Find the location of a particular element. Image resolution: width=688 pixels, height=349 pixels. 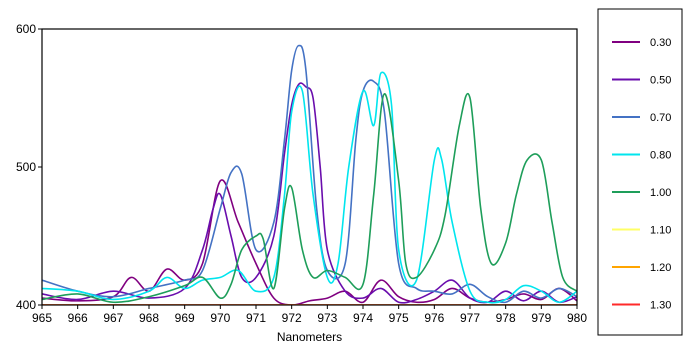

y-tick-label: 600 is located at coordinates (26, 29).